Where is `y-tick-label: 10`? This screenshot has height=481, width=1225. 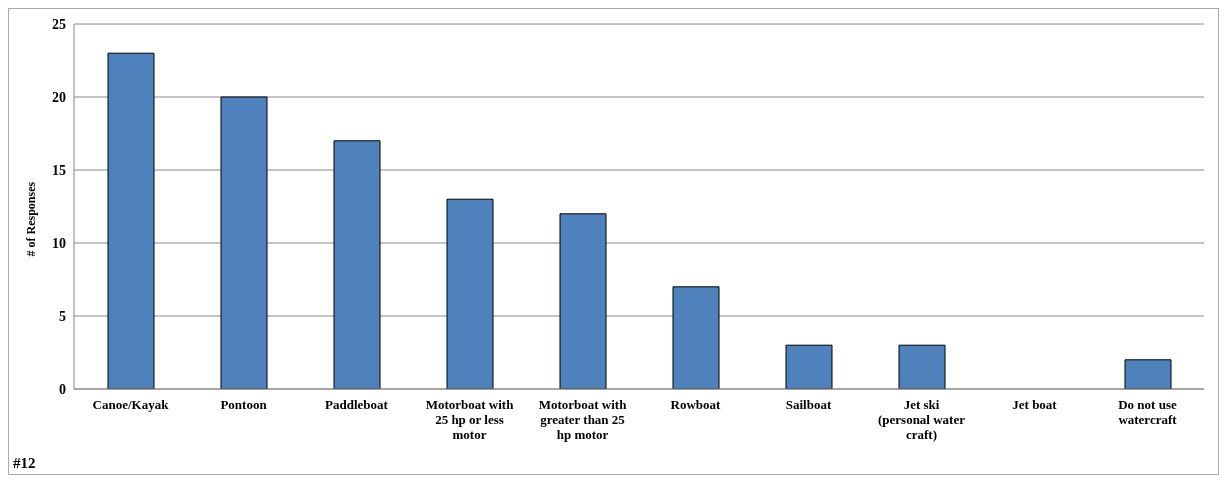 y-tick-label: 10 is located at coordinates (59, 243).